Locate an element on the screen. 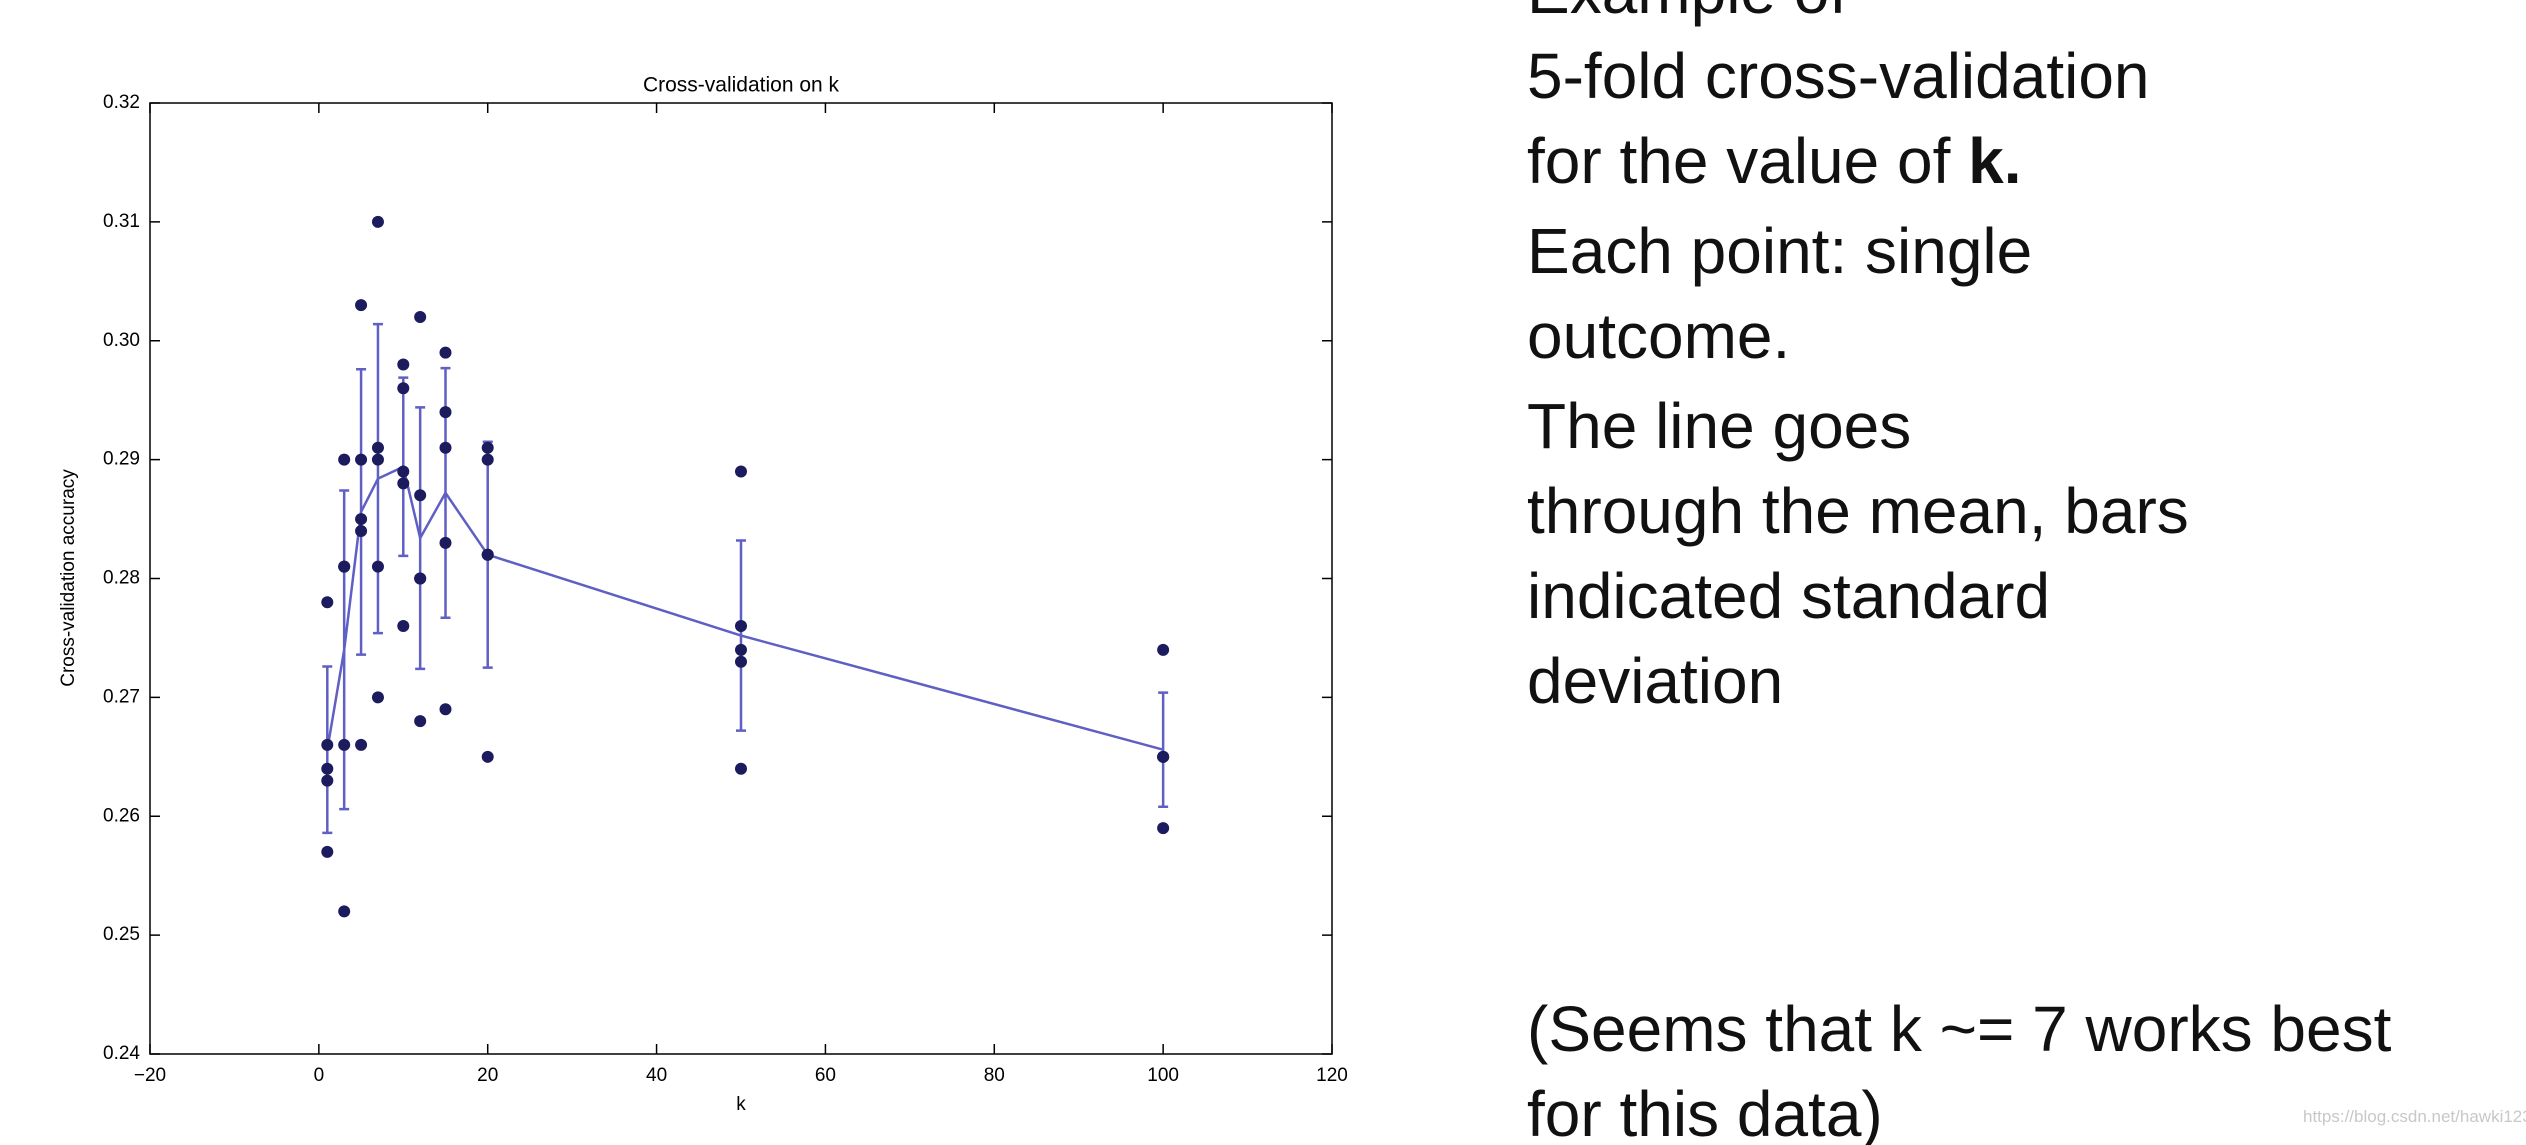 This screenshot has height=1145, width=2526. text-line: through the mean, bars is located at coordinates (1858, 511).